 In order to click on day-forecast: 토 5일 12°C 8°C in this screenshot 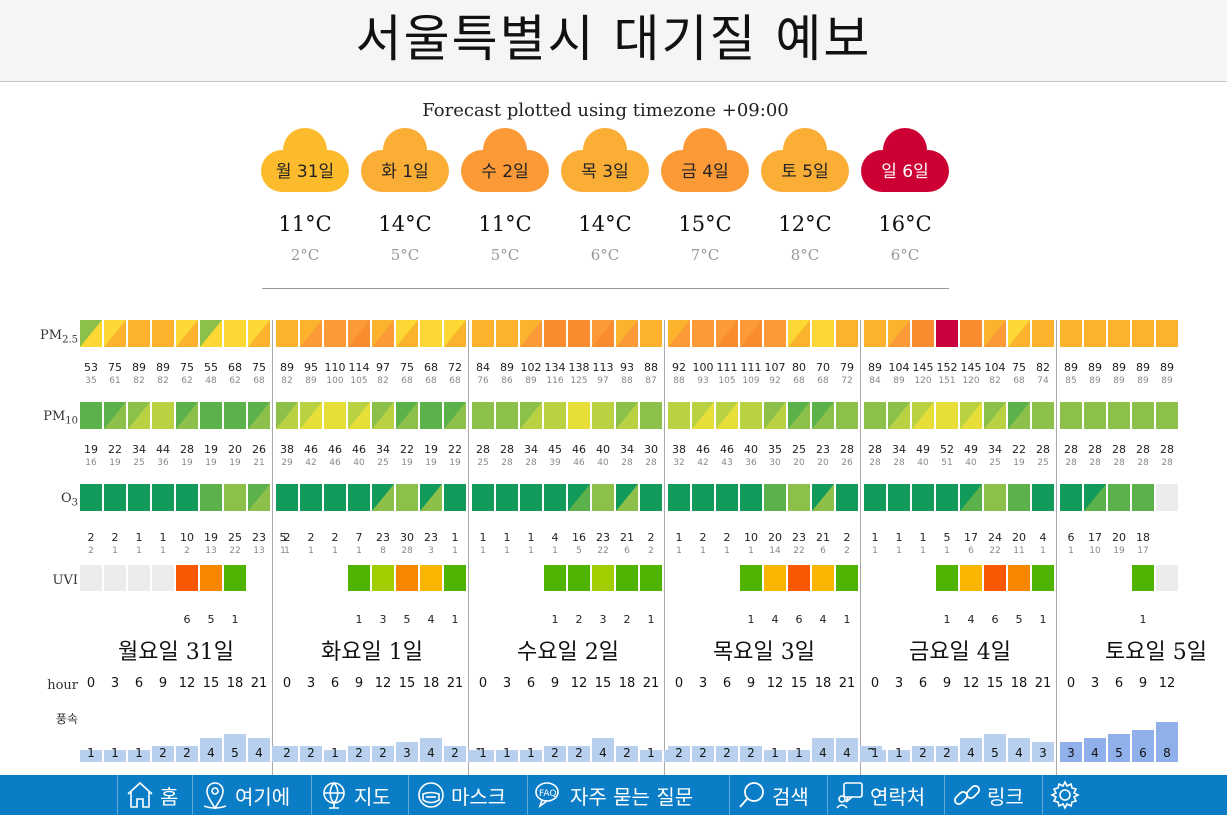, I will do `click(805, 198)`.